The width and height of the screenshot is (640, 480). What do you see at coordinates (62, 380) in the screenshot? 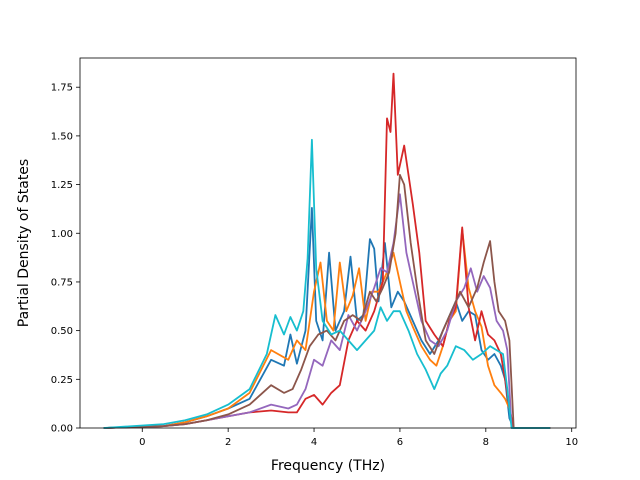
I see `y-tick-label: 0.25` at bounding box center [62, 380].